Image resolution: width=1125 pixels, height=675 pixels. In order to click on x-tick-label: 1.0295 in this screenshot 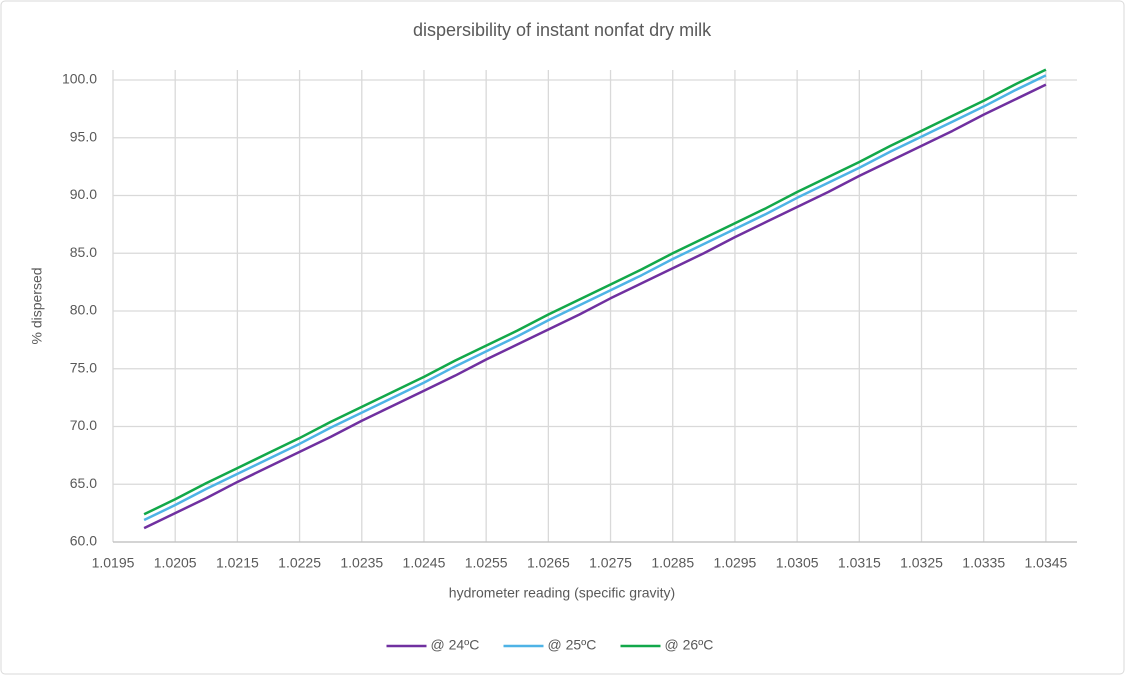, I will do `click(735, 563)`.